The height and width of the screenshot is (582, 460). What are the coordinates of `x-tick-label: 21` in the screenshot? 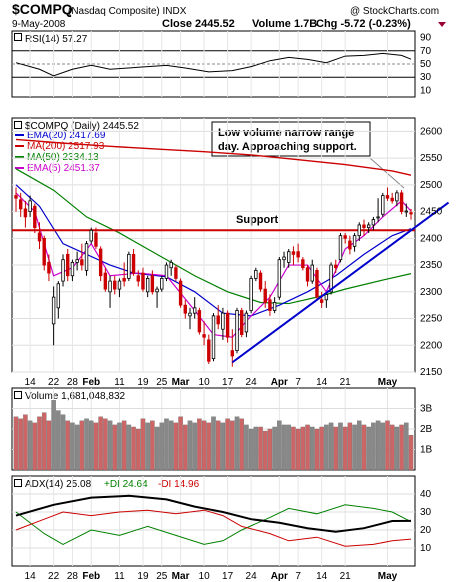 It's located at (346, 382).